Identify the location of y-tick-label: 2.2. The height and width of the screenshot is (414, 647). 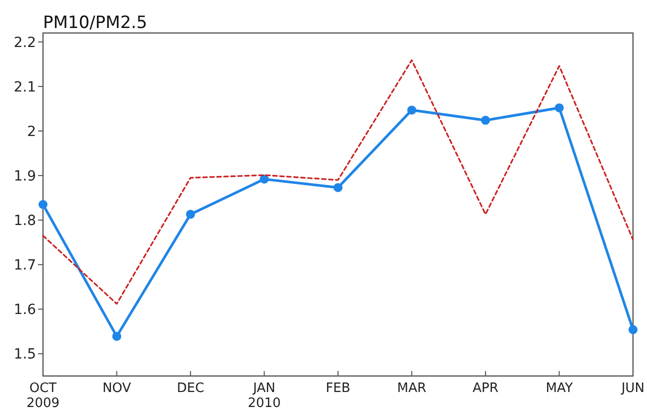
(25, 42).